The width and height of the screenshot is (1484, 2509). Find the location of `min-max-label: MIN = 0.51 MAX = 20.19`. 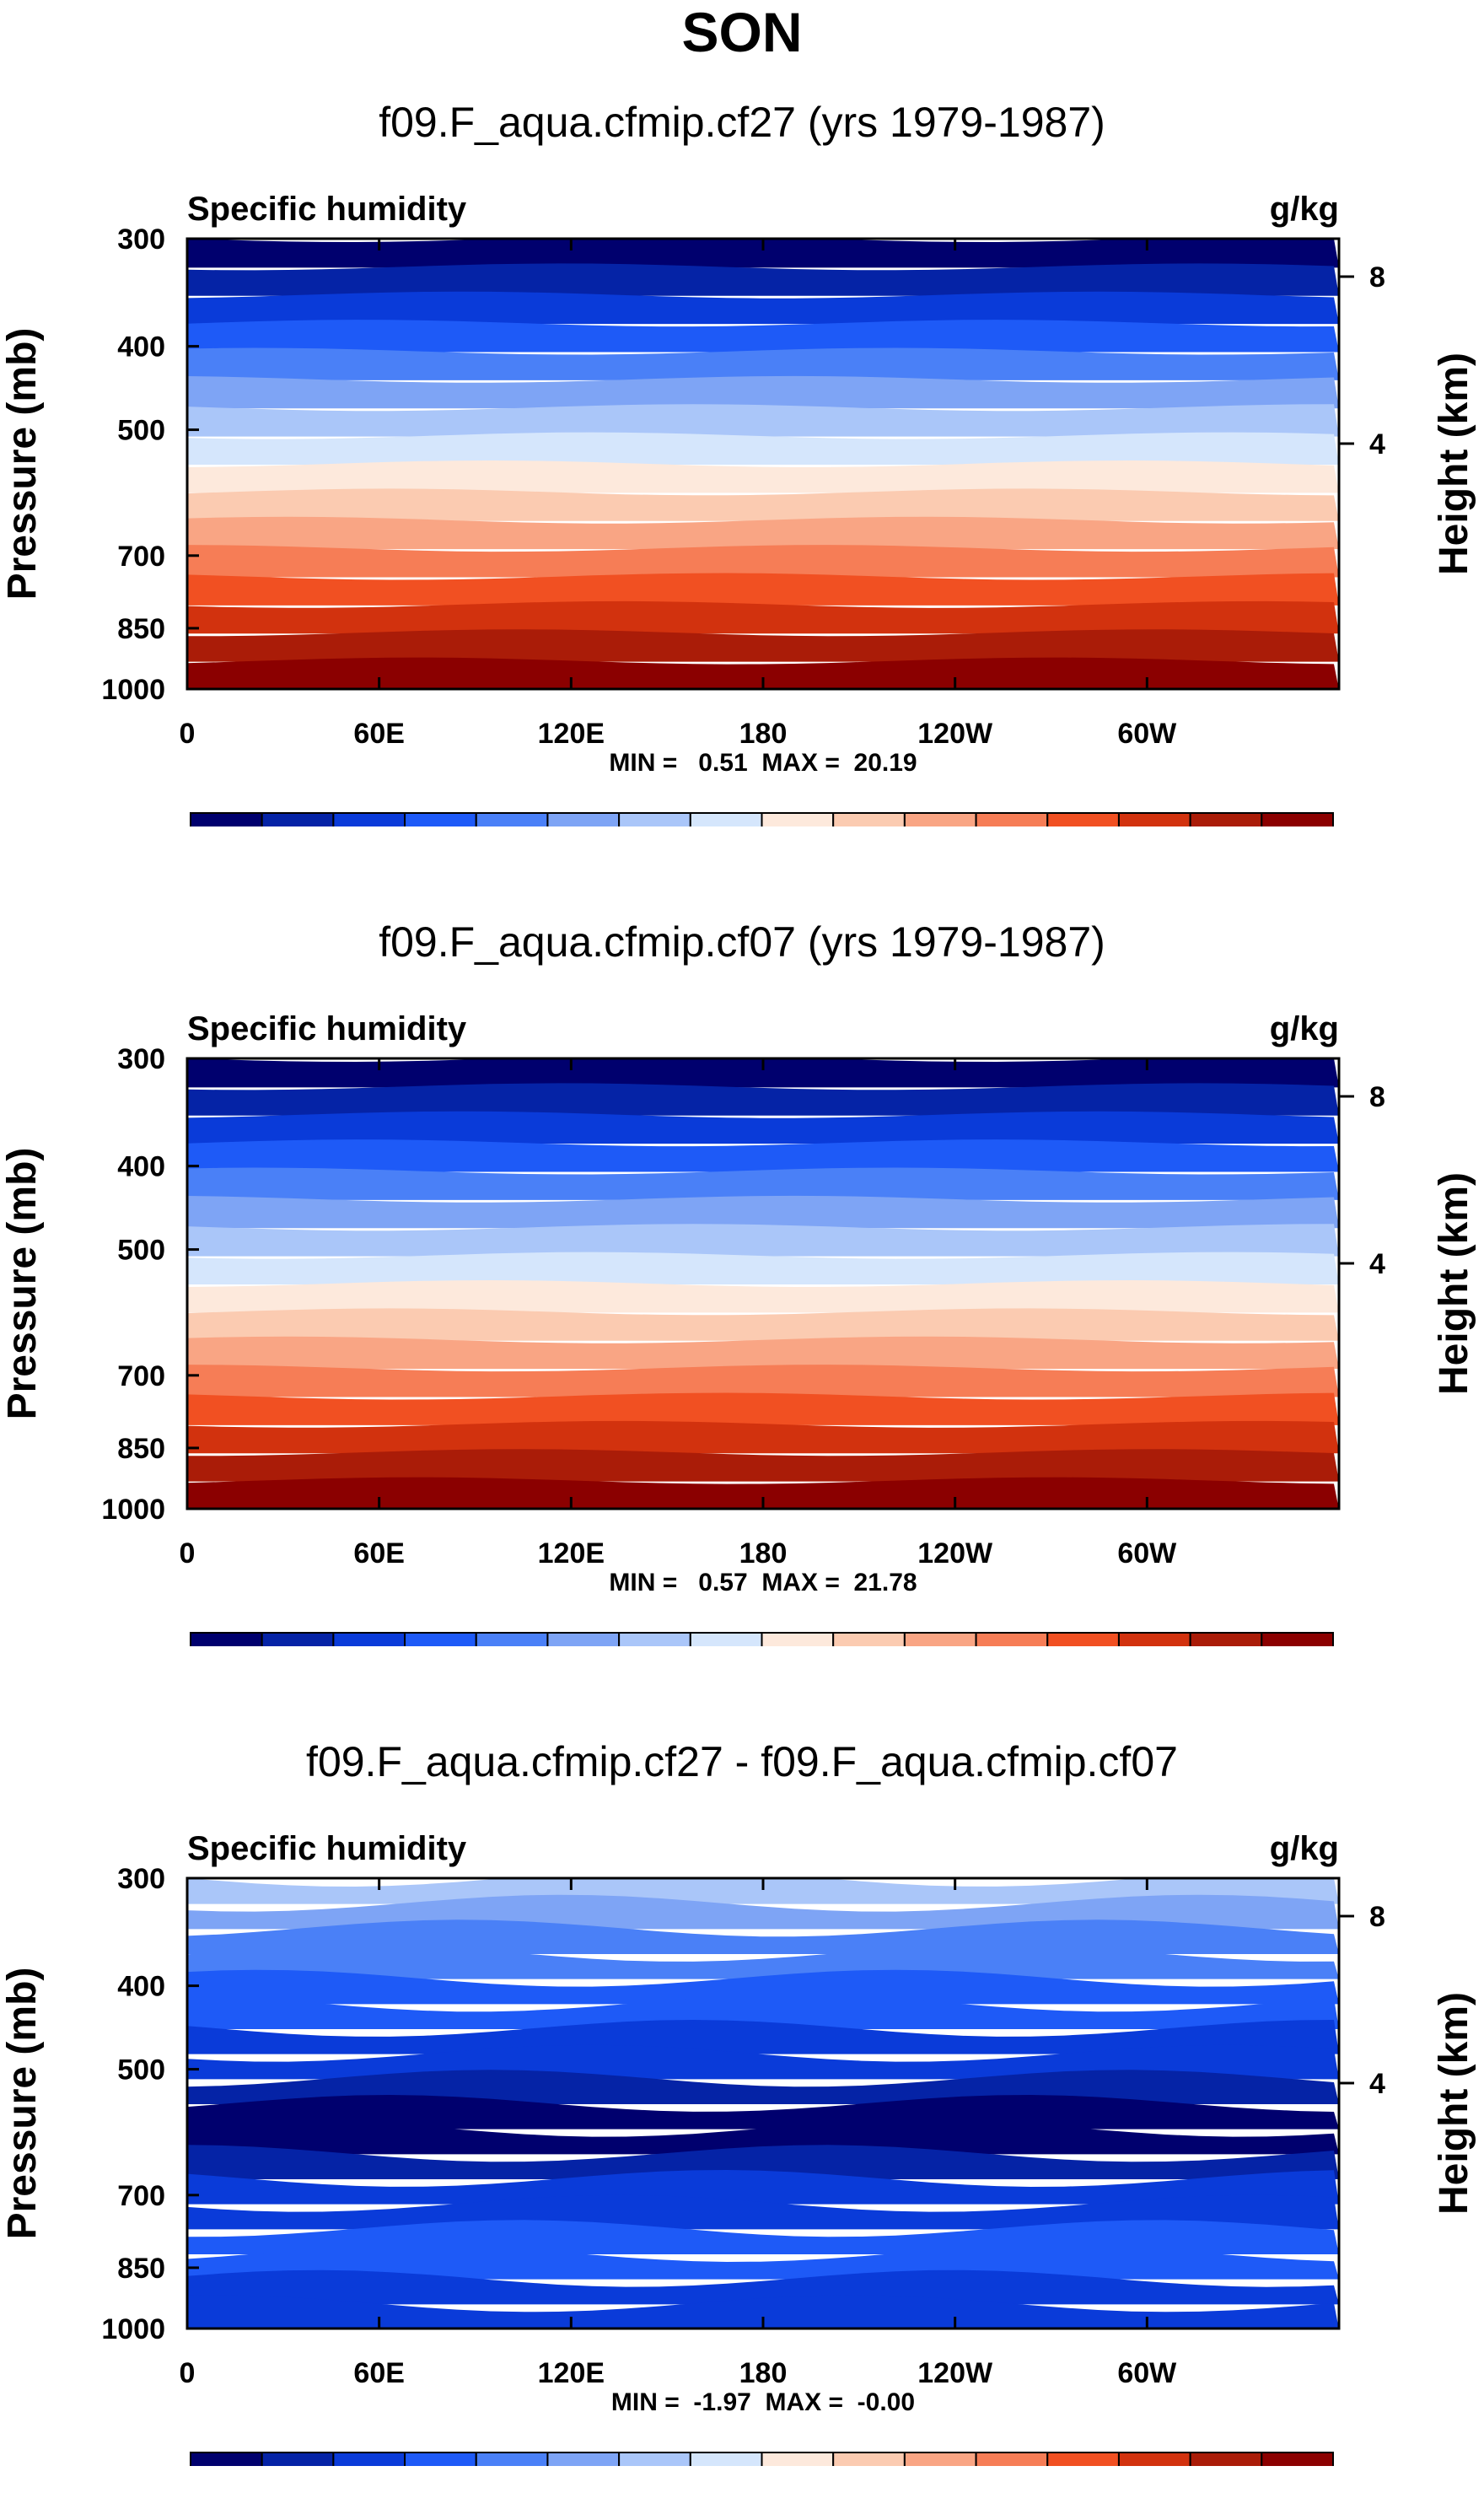

min-max-label: MIN = 0.51 MAX = 20.19 is located at coordinates (763, 763).